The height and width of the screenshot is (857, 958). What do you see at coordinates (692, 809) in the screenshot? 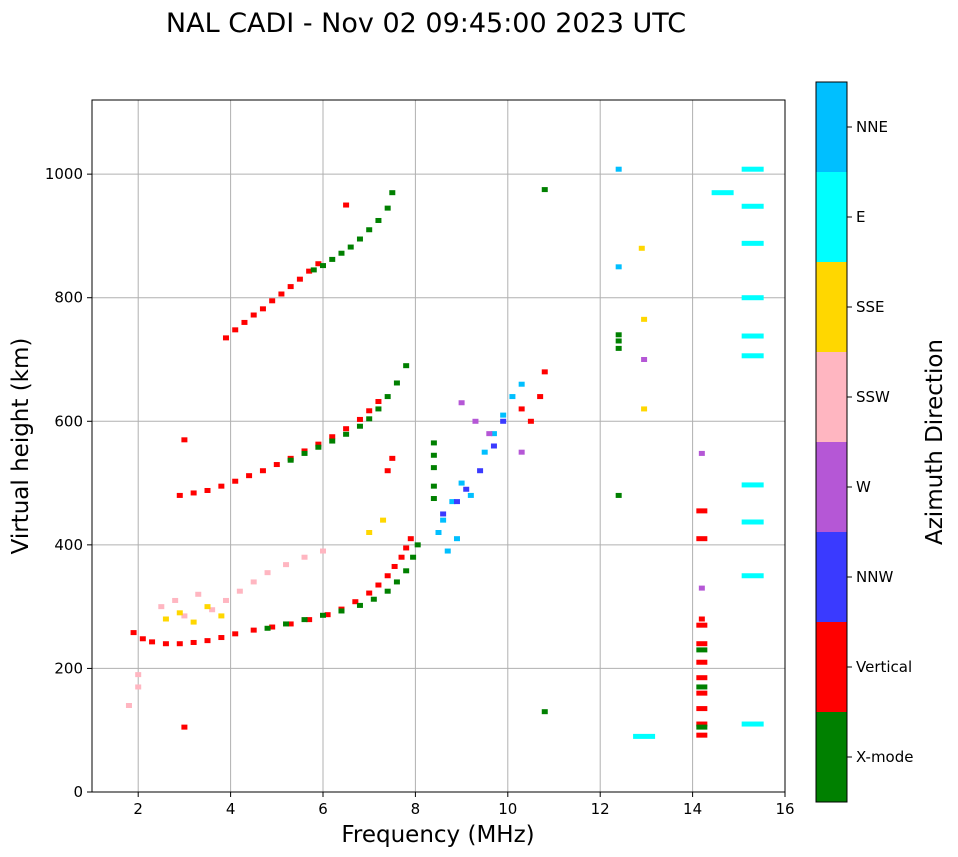
I see `x-tick-label: 14` at bounding box center [692, 809].